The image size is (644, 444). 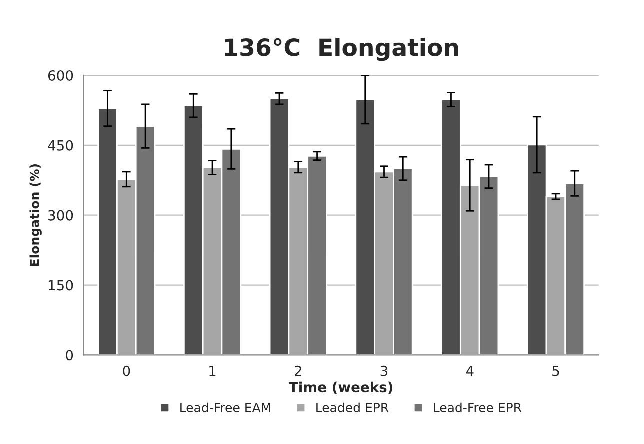 What do you see at coordinates (61, 285) in the screenshot?
I see `y-tick-label: 150` at bounding box center [61, 285].